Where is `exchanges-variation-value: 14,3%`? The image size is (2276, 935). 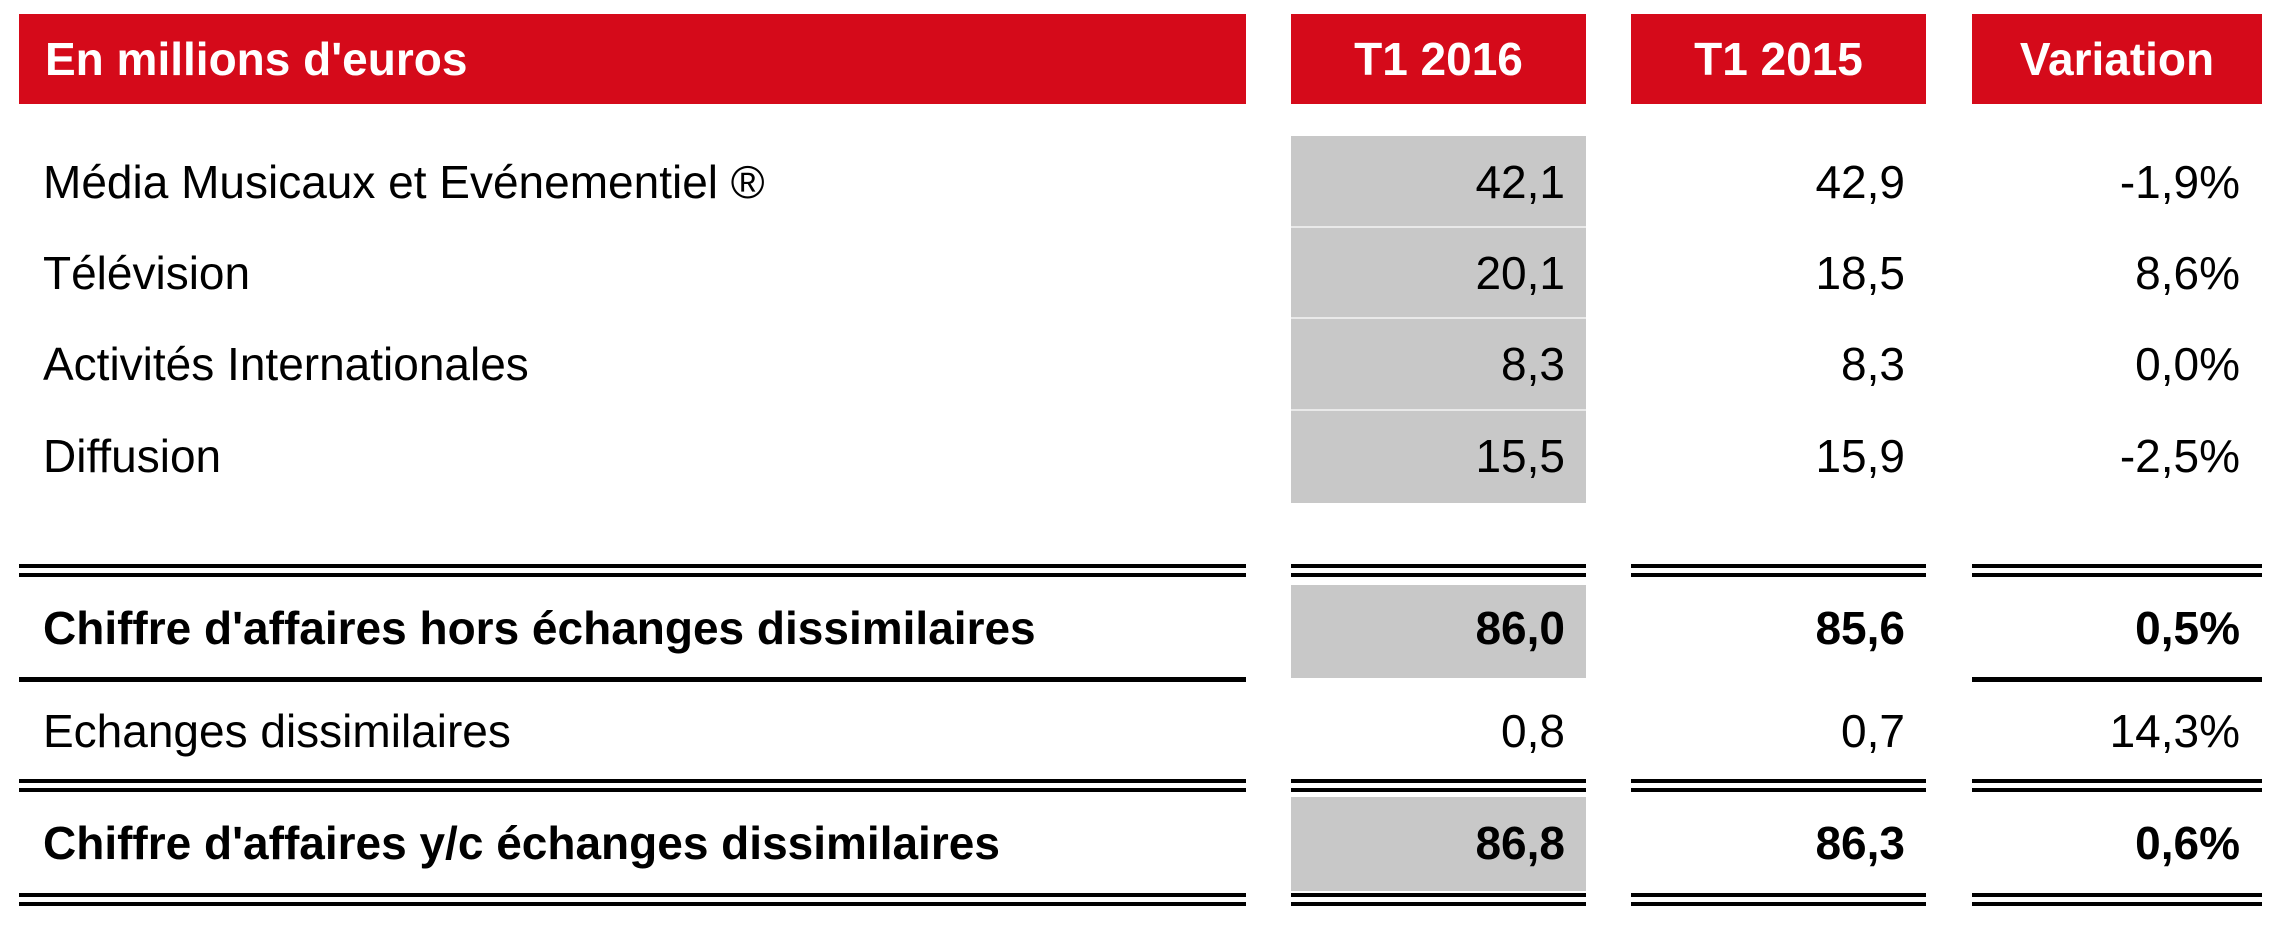
exchanges-variation-value: 14,3% is located at coordinates (2174, 731).